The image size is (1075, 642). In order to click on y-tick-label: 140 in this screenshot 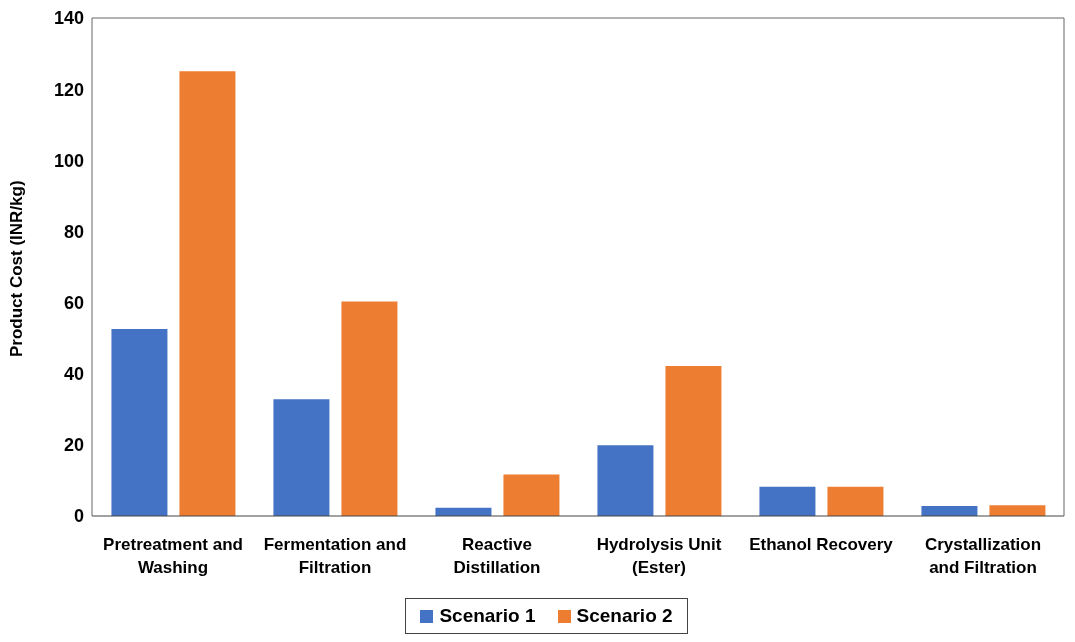, I will do `click(68, 18)`.